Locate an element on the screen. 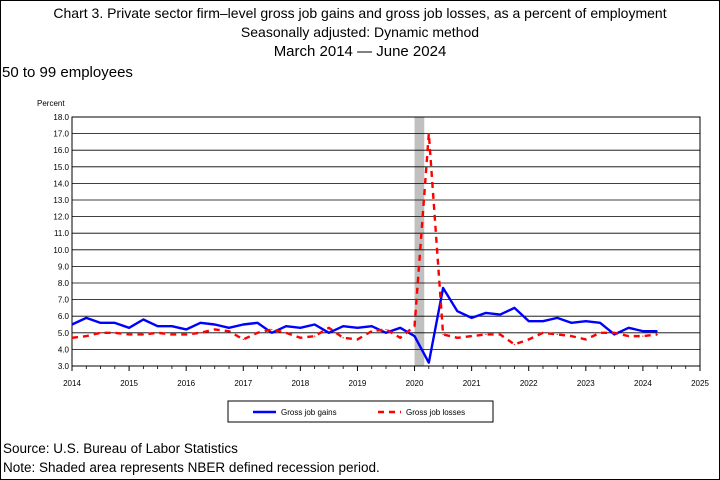 The height and width of the screenshot is (480, 720). y-tick-label: 12.0 is located at coordinates (61, 217).